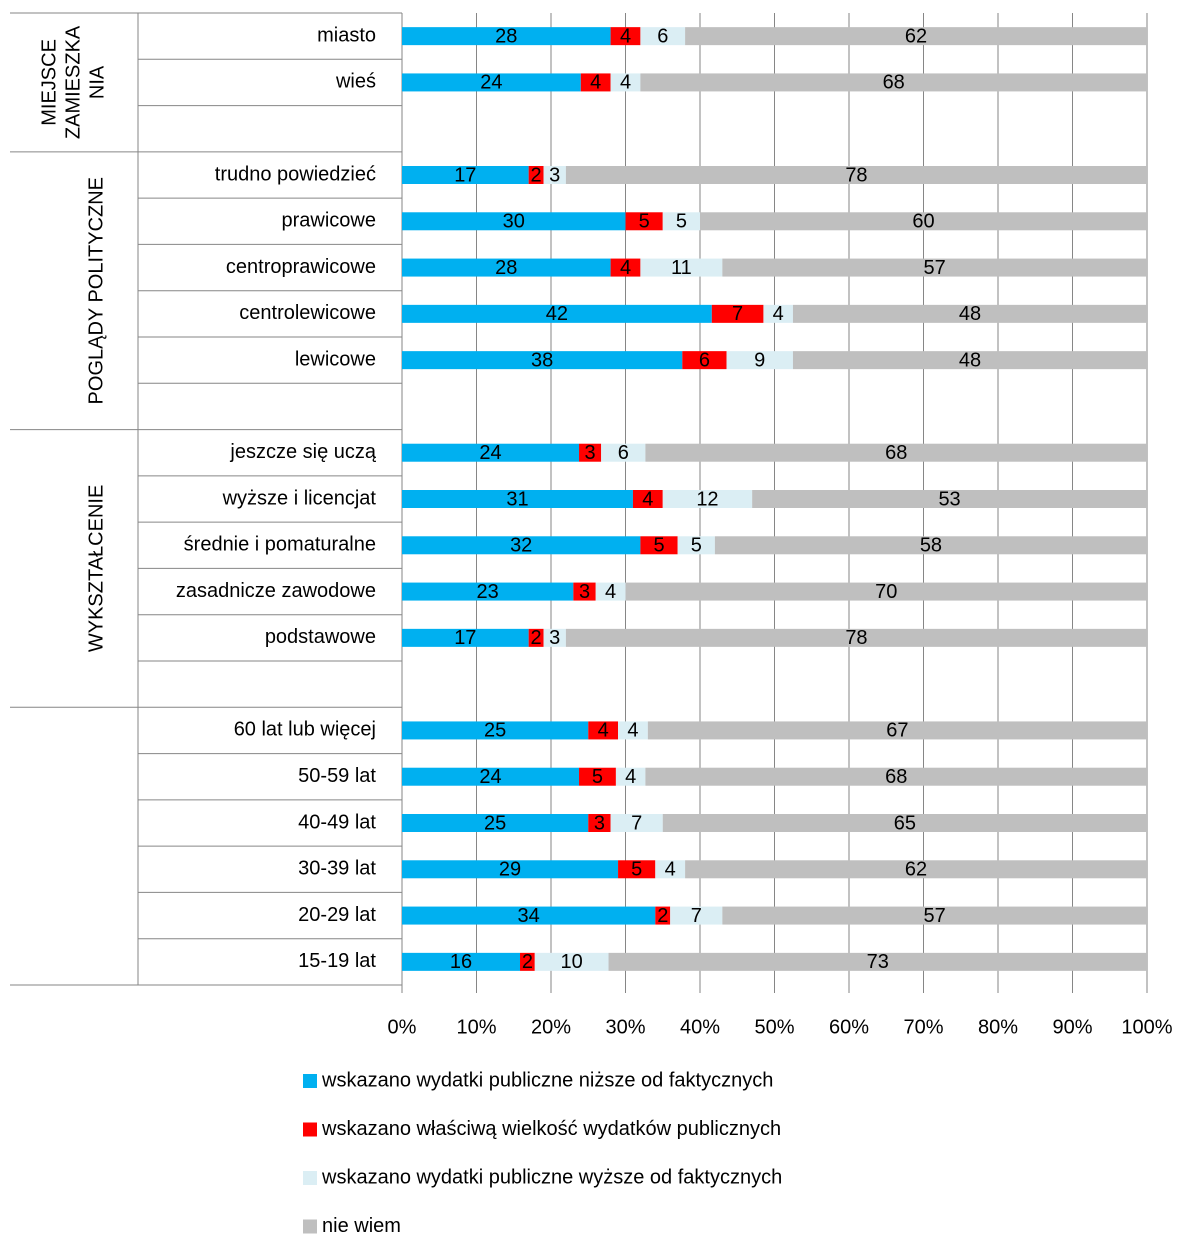  I want to click on data-label: 42, so click(557, 314).